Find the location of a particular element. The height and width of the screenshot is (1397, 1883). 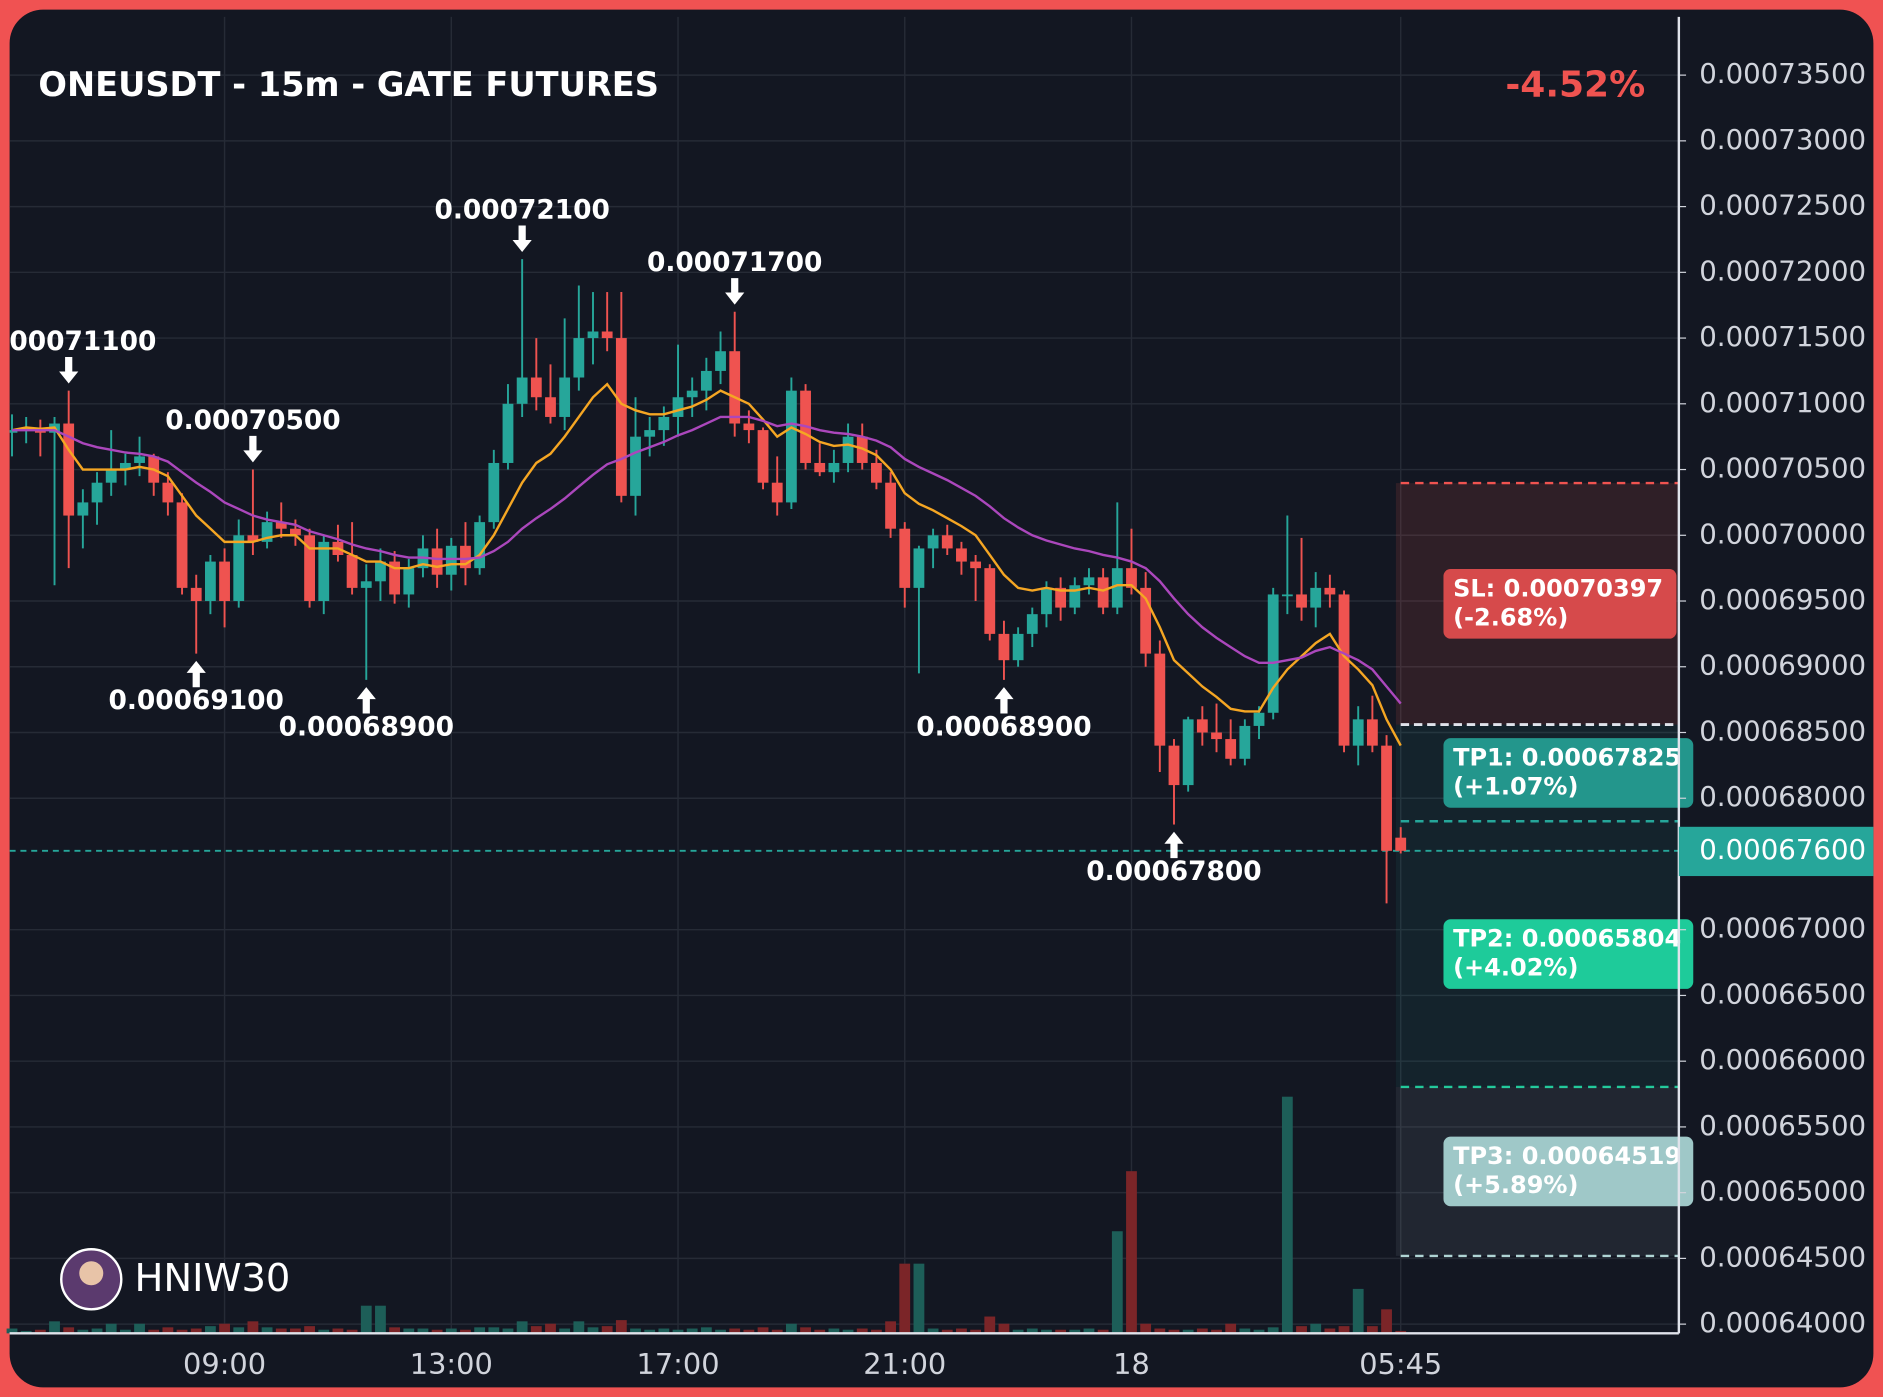

avatar-face is located at coordinates (91, 1273).